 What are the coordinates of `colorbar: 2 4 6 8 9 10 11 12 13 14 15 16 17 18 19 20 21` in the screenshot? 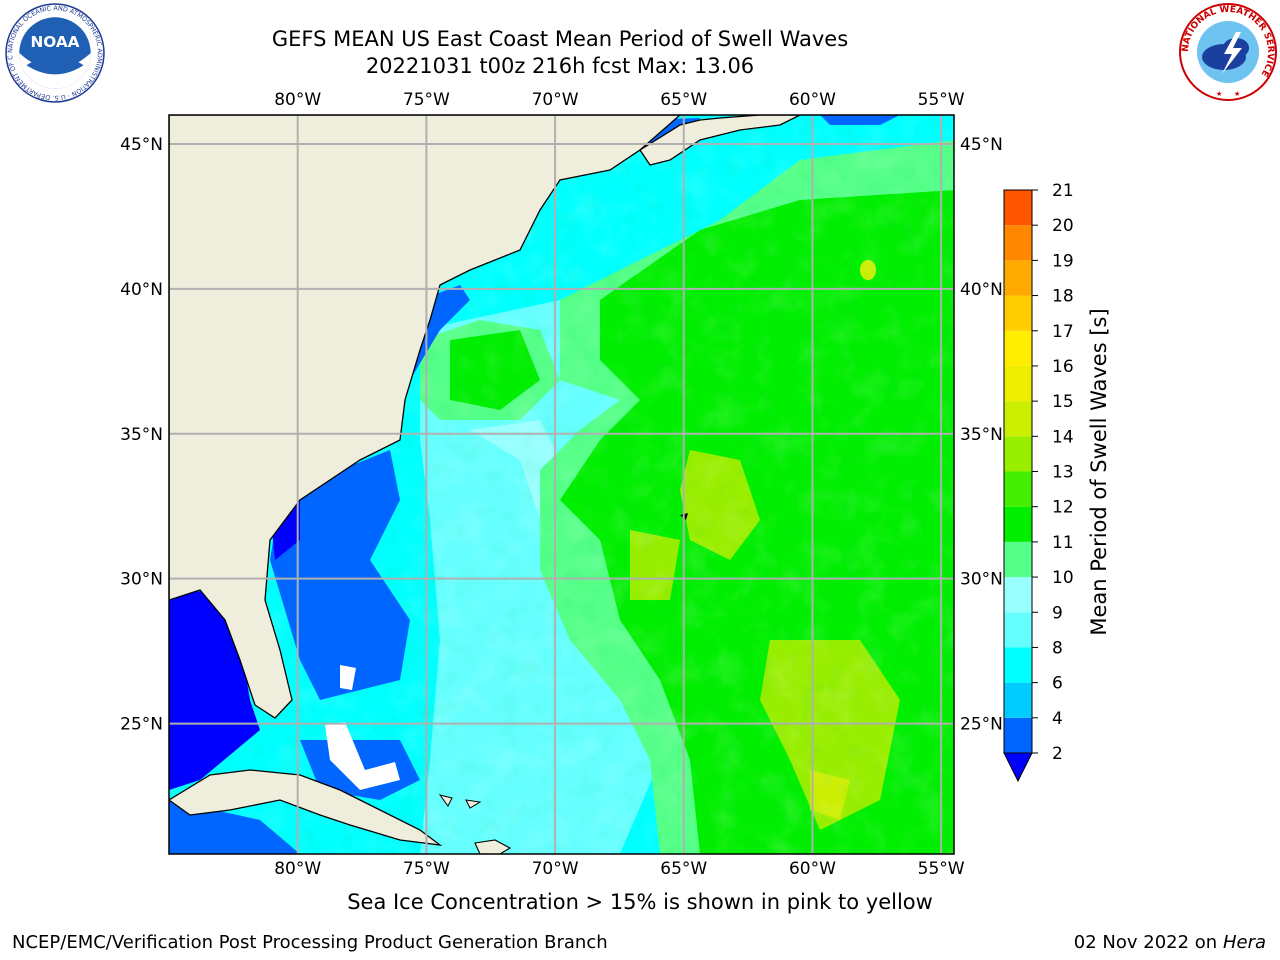 It's located at (1038, 482).